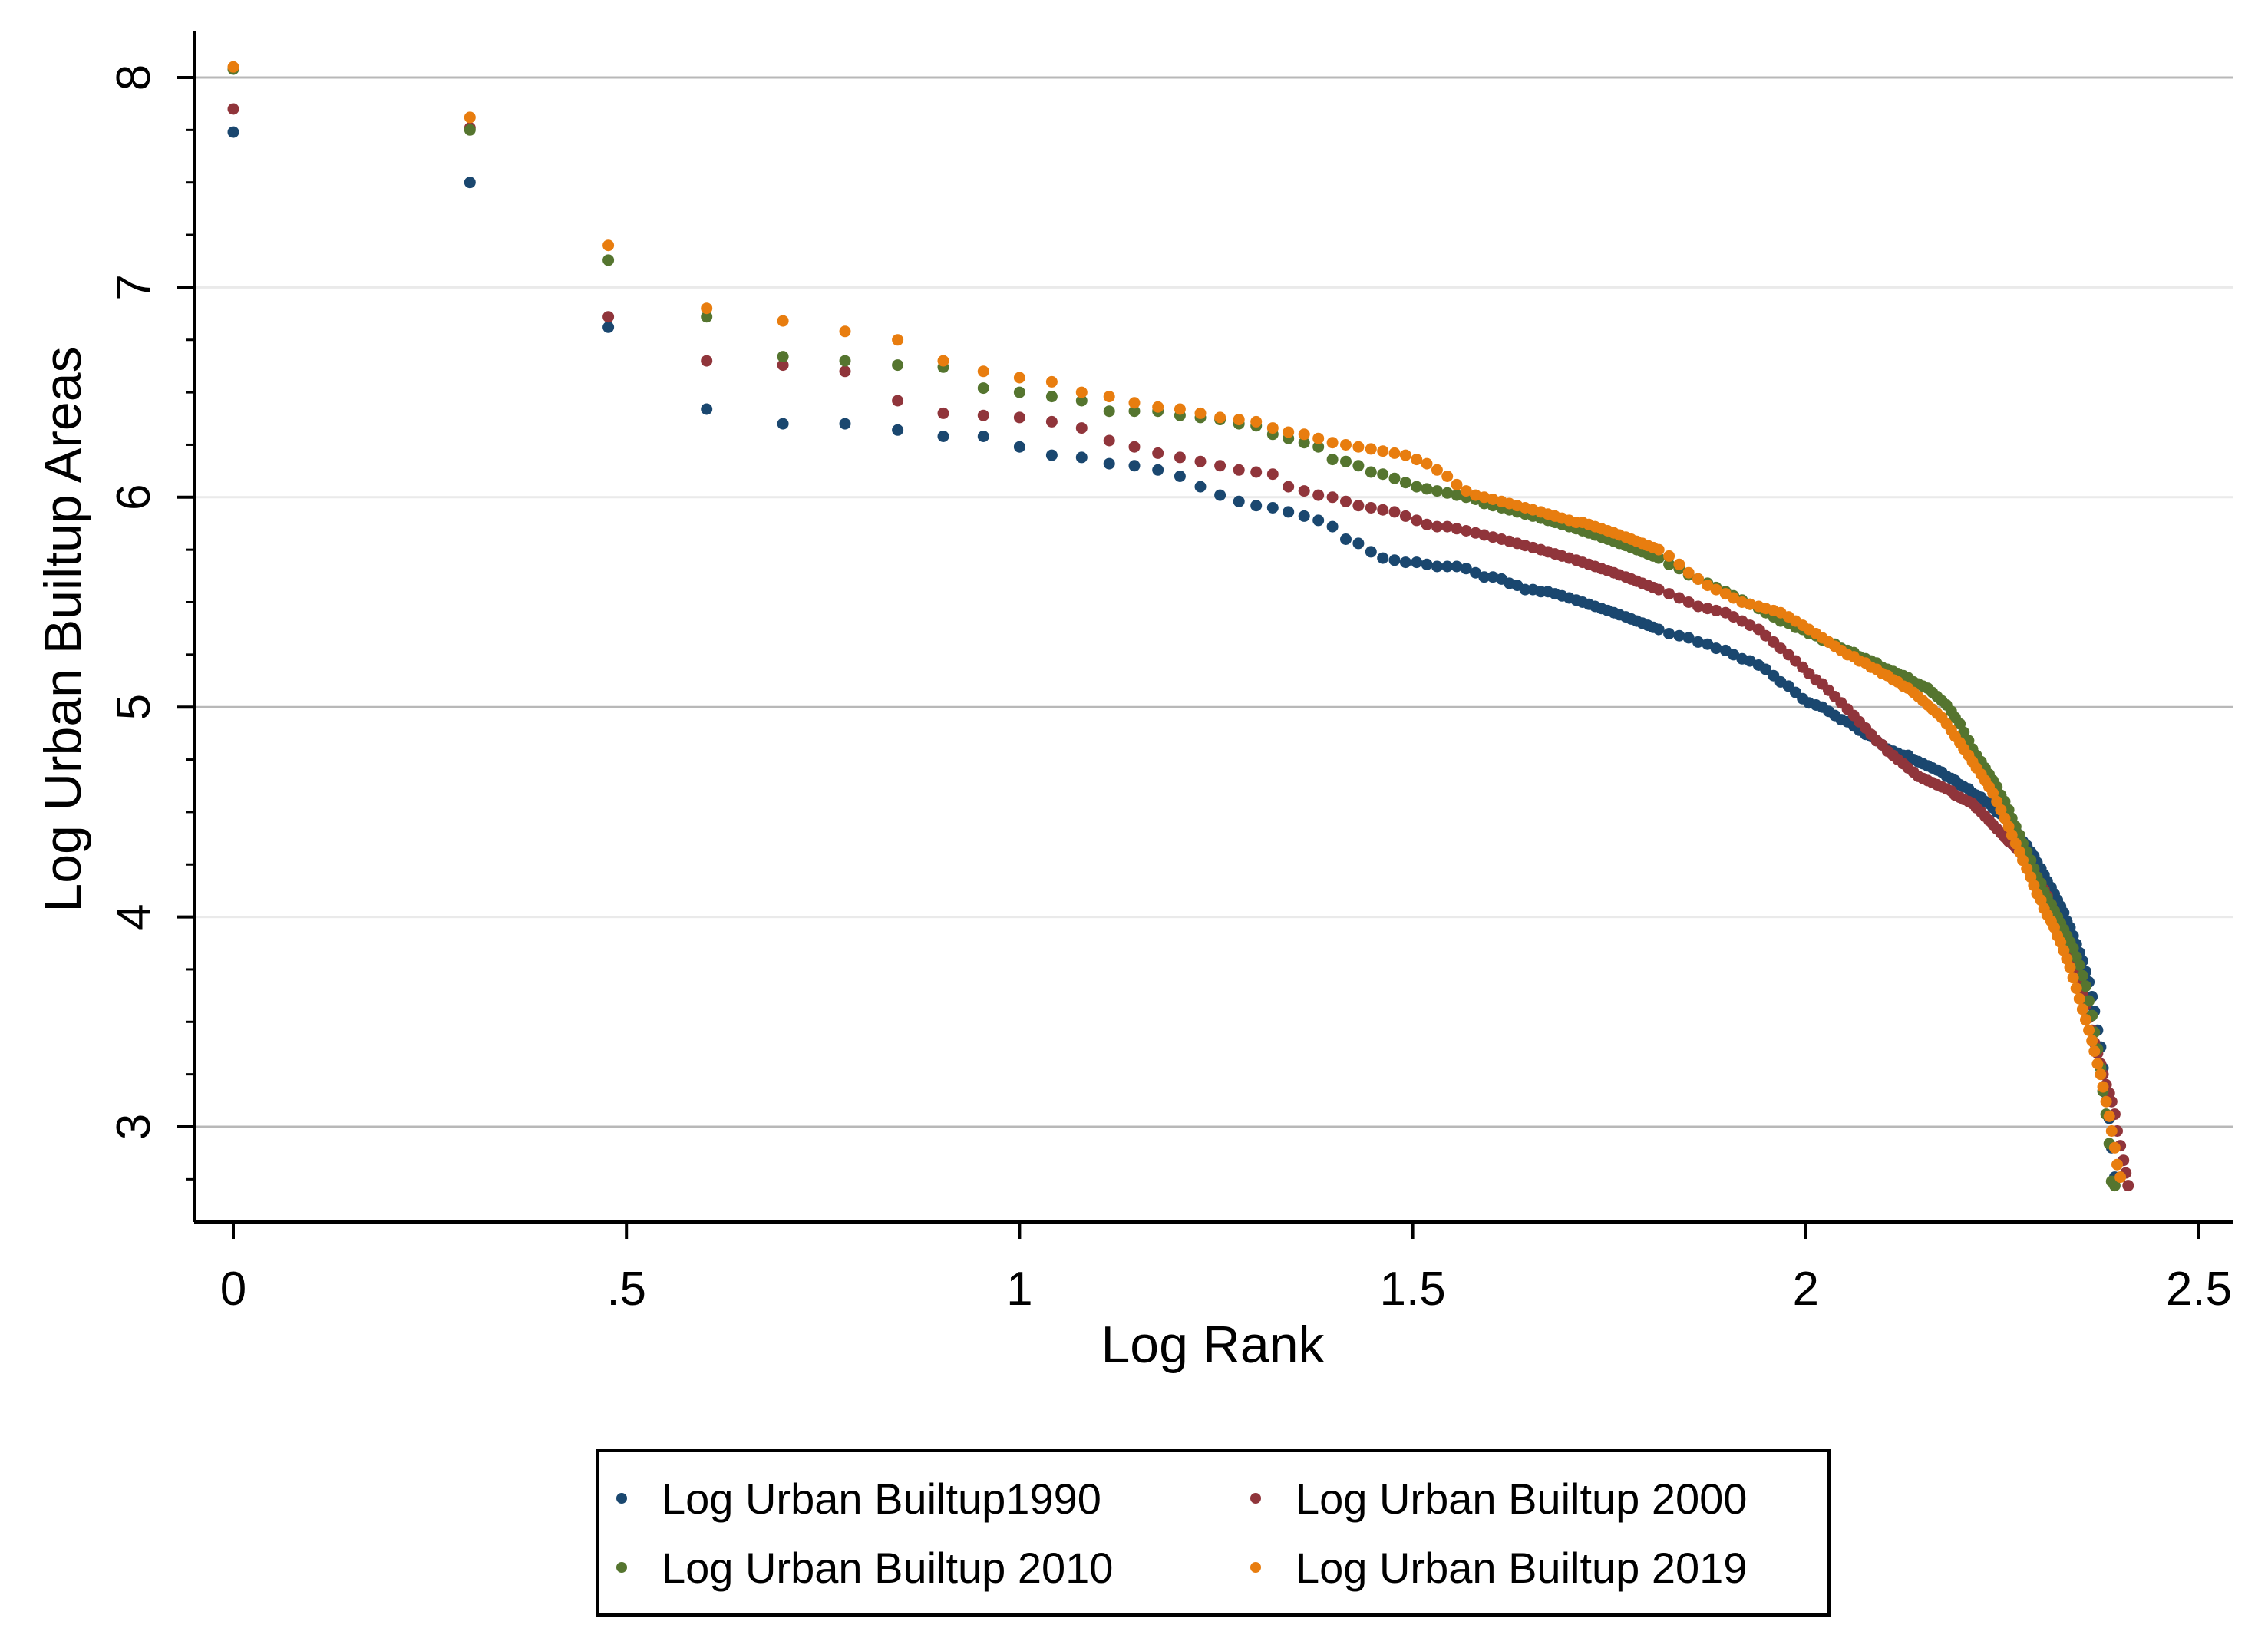 Image resolution: width=2268 pixels, height=1638 pixels. Describe the element at coordinates (1256, 1498) in the screenshot. I see `legend-marker-2000` at that location.